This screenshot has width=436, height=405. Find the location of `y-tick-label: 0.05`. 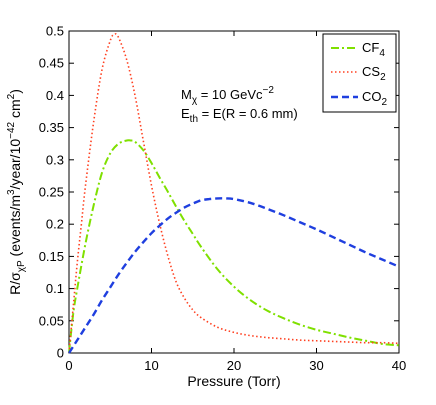

y-tick-label: 0.05 is located at coordinates (51, 320).